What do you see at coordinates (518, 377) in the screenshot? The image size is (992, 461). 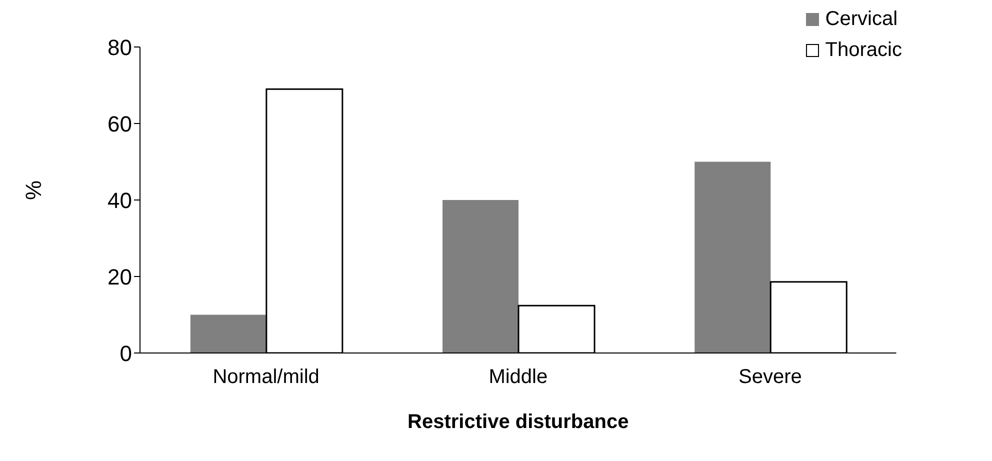 I see `x-tick-label: Middle` at bounding box center [518, 377].